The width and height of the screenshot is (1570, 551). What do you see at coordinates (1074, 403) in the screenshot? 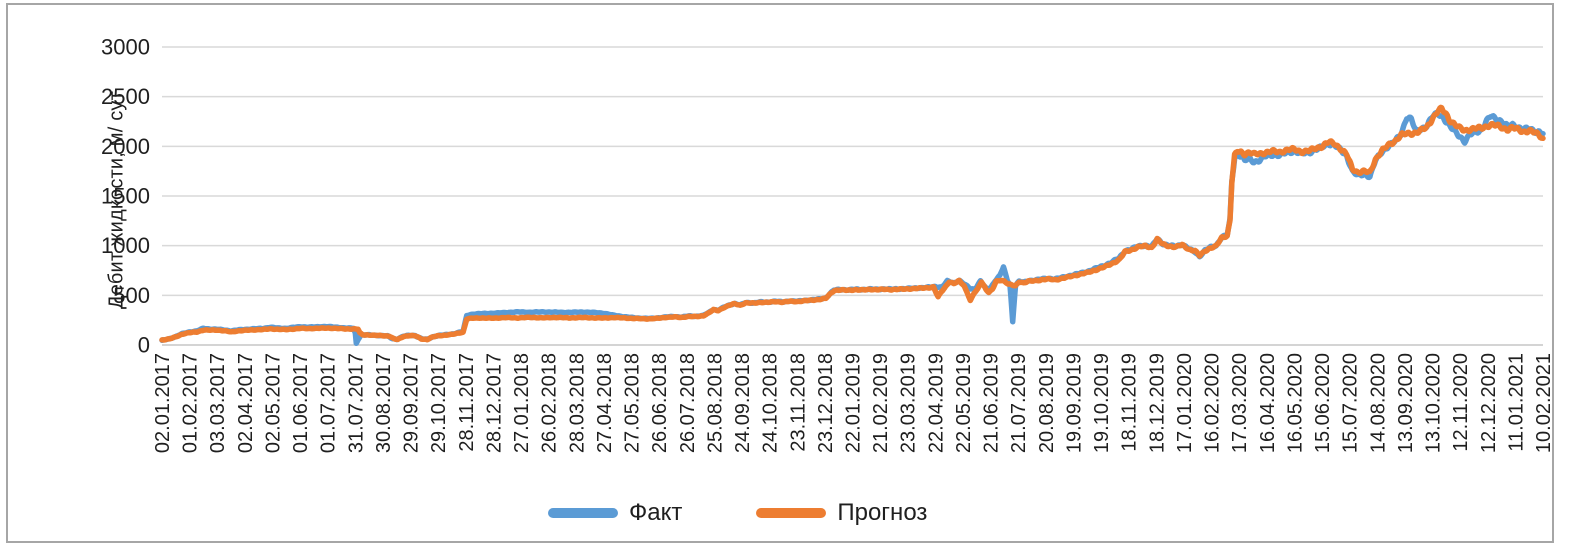
I see `x-tick-label-33: 19.09.2019` at bounding box center [1074, 403].